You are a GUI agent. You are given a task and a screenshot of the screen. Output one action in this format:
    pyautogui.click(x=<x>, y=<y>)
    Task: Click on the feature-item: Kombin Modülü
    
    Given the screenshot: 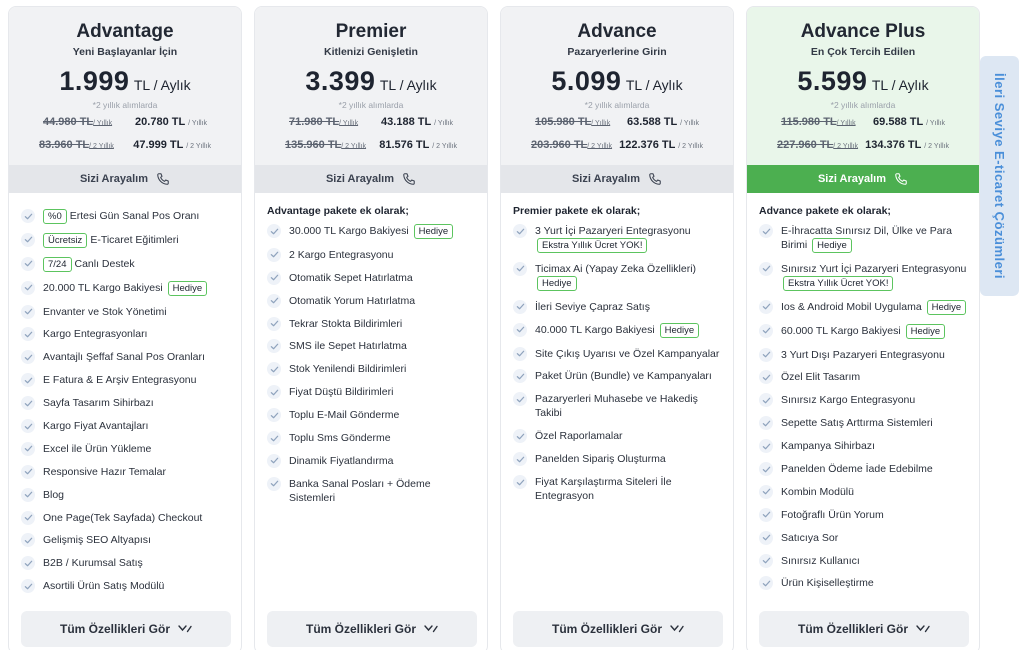 What is the action you would take?
    pyautogui.click(x=869, y=491)
    